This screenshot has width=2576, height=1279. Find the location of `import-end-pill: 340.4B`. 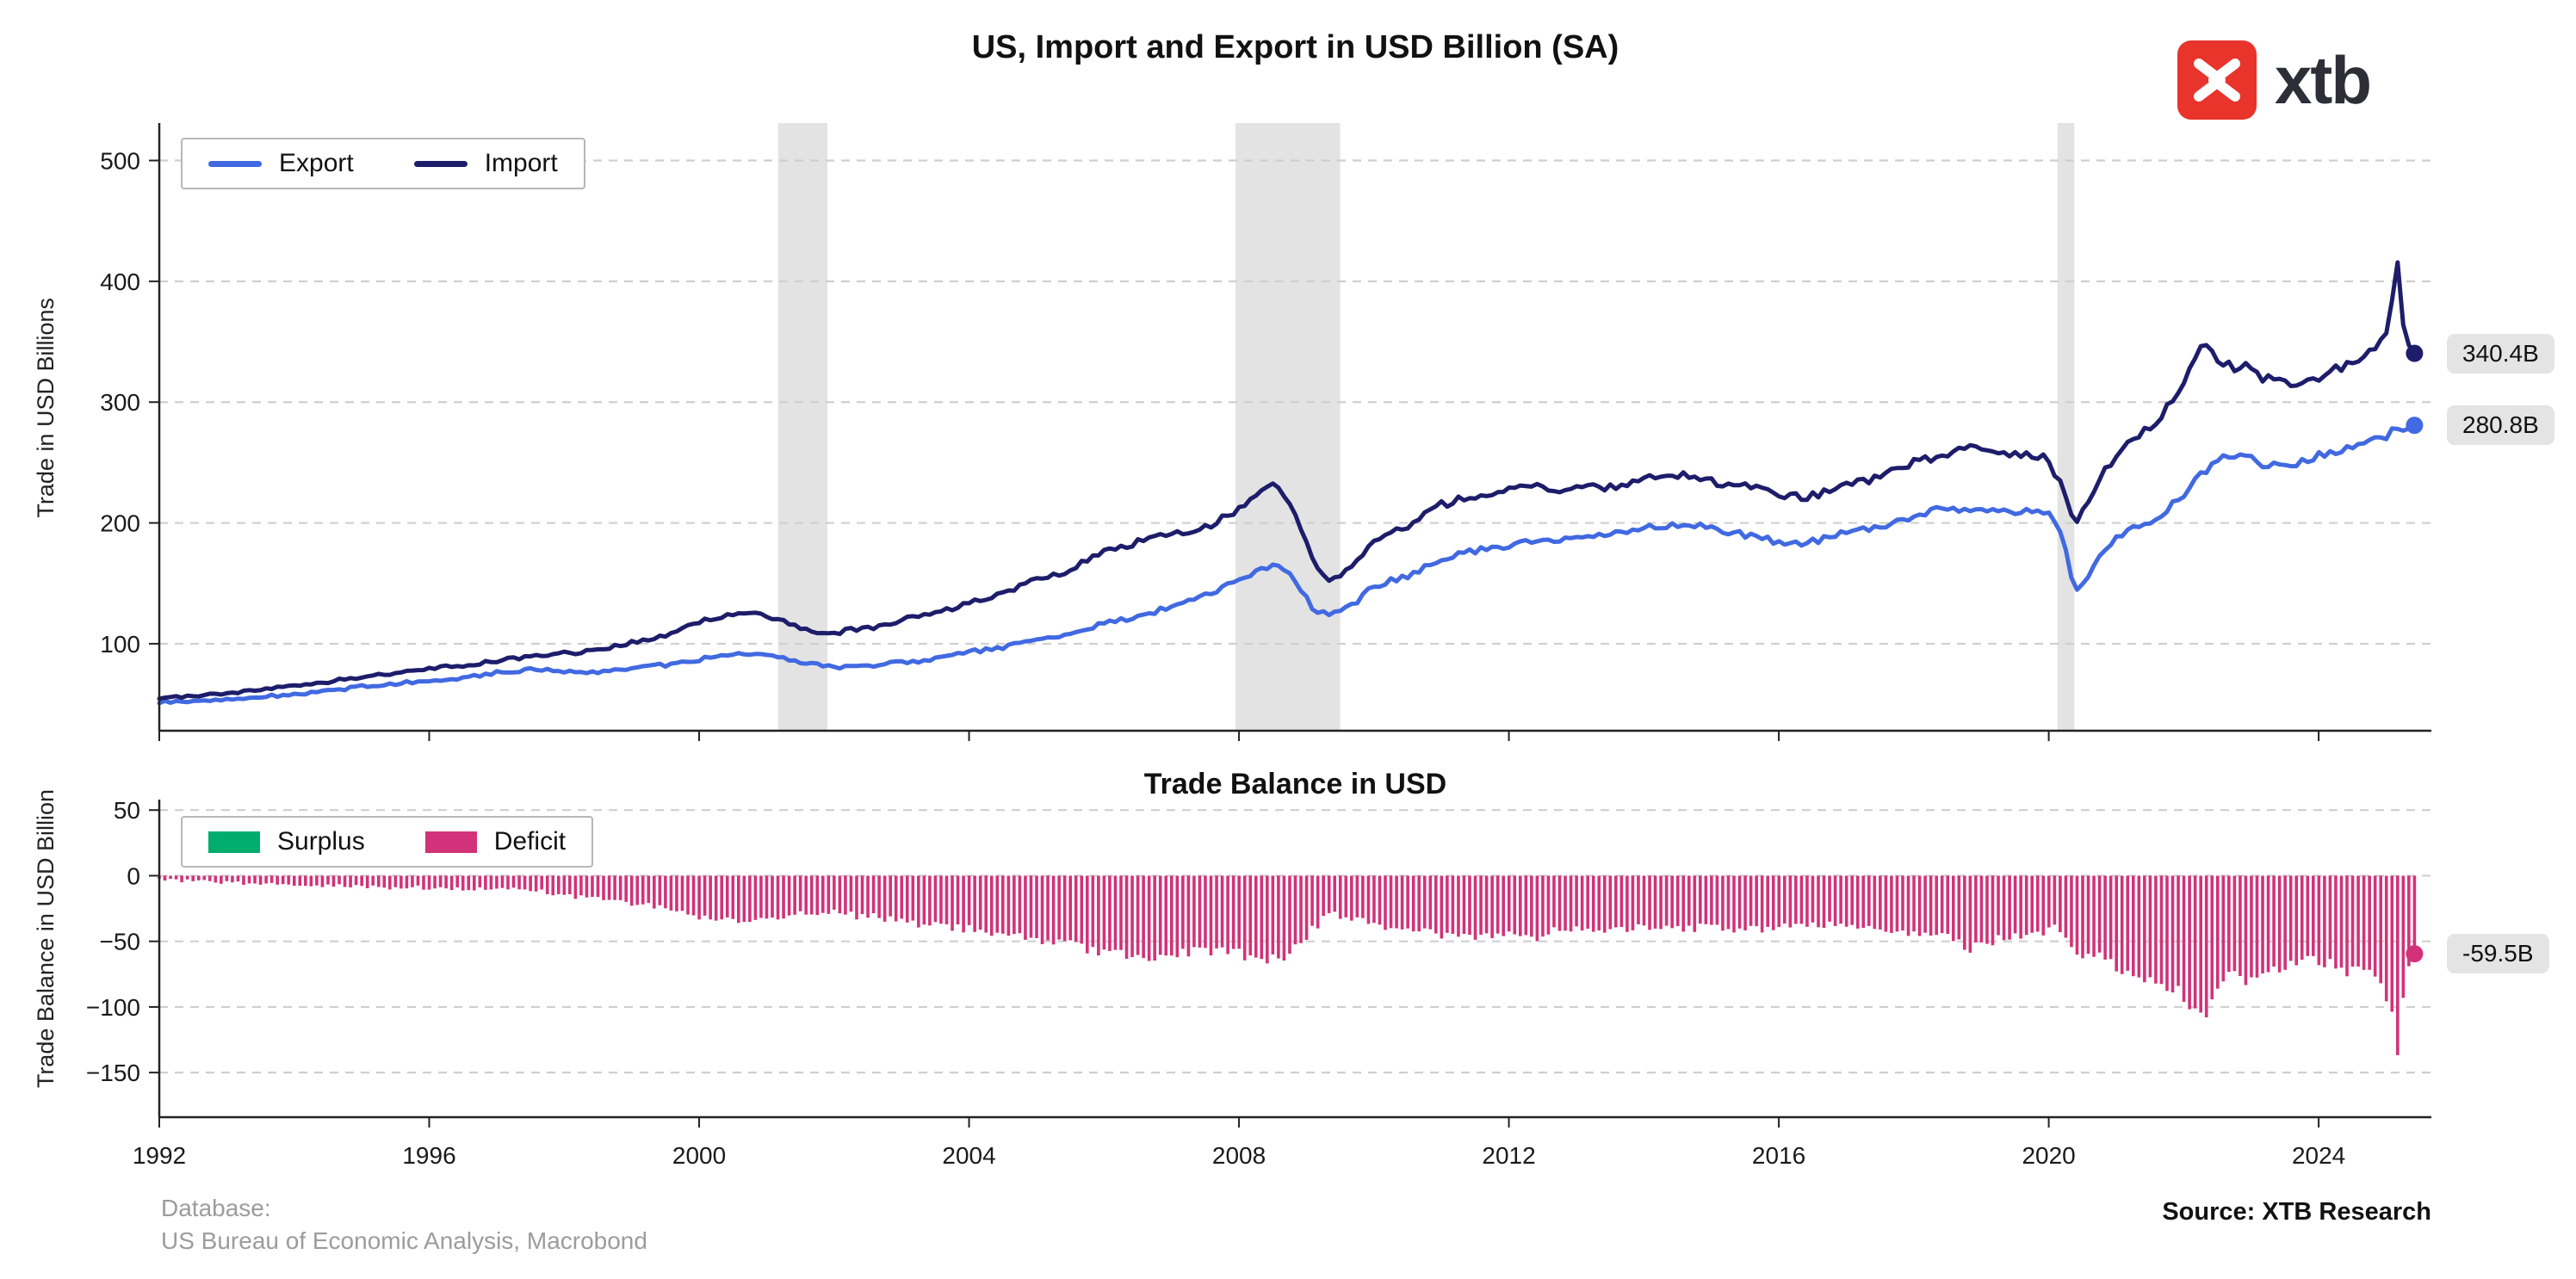

import-end-pill: 340.4B is located at coordinates (2500, 354).